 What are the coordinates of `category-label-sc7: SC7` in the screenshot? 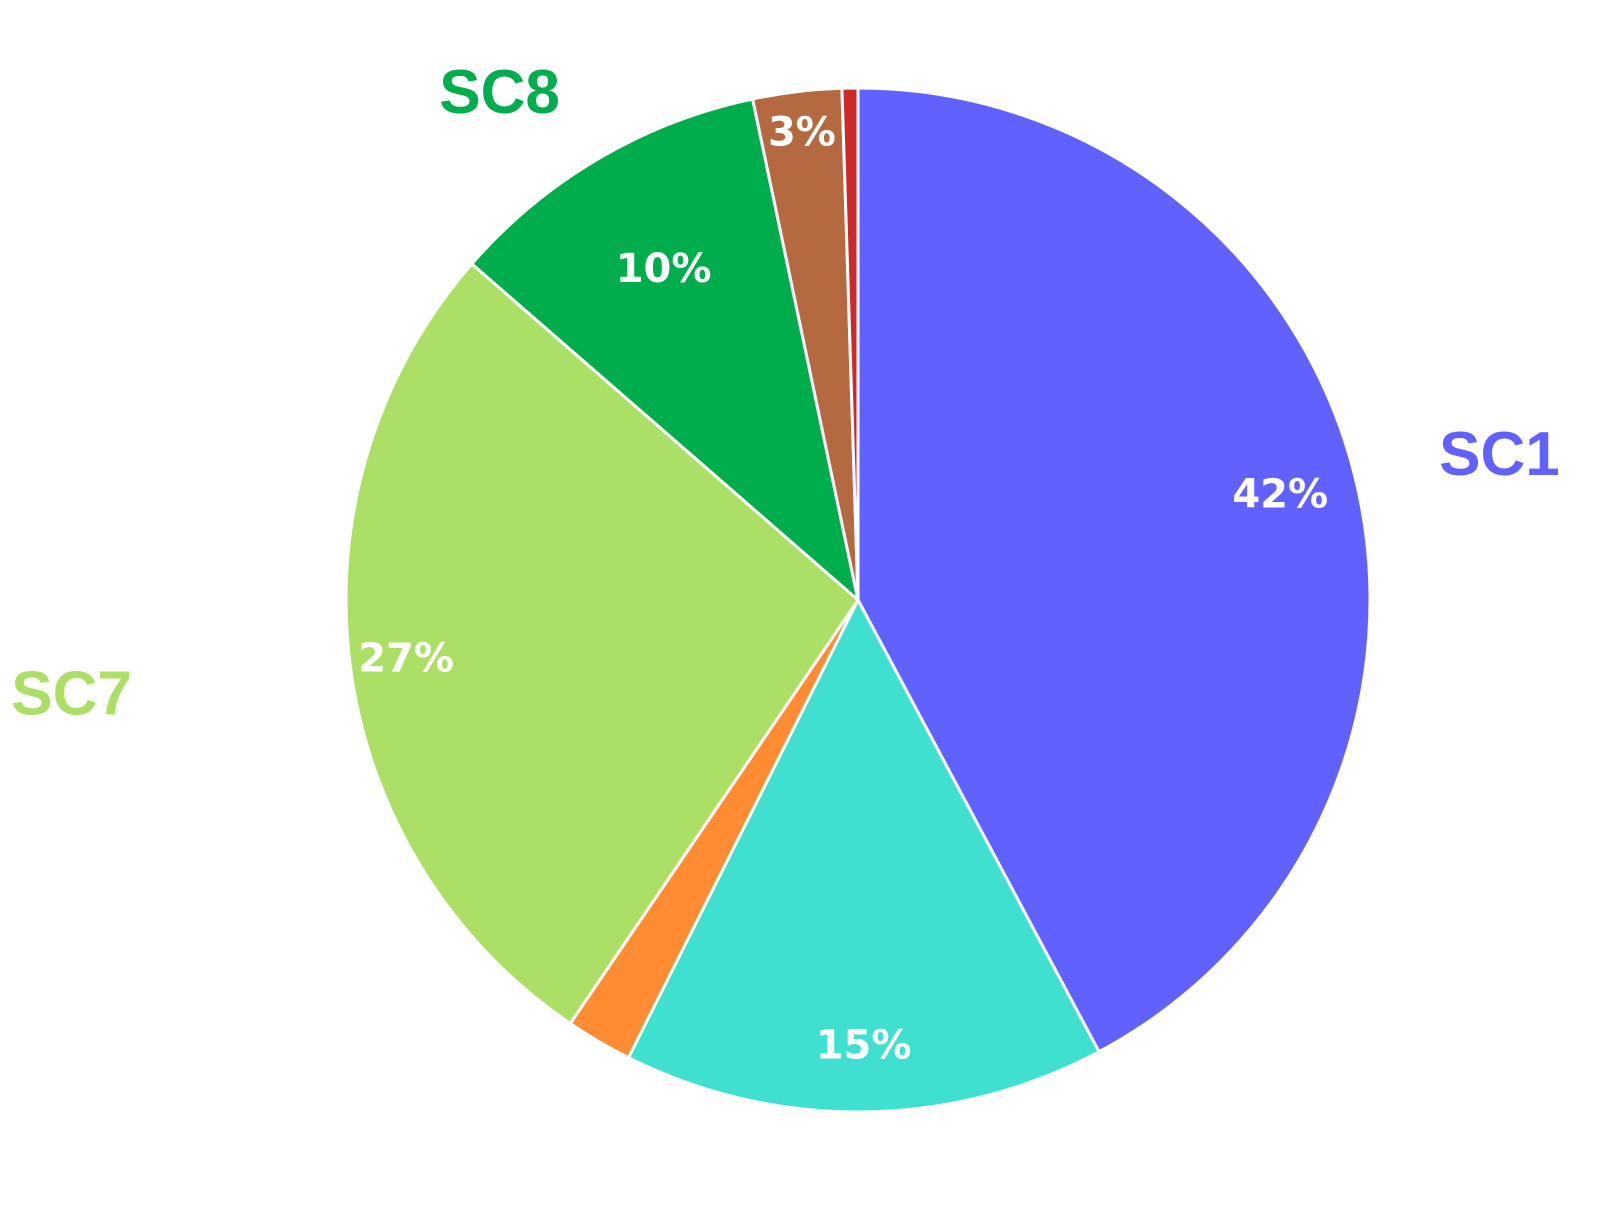 It's located at (71, 694).